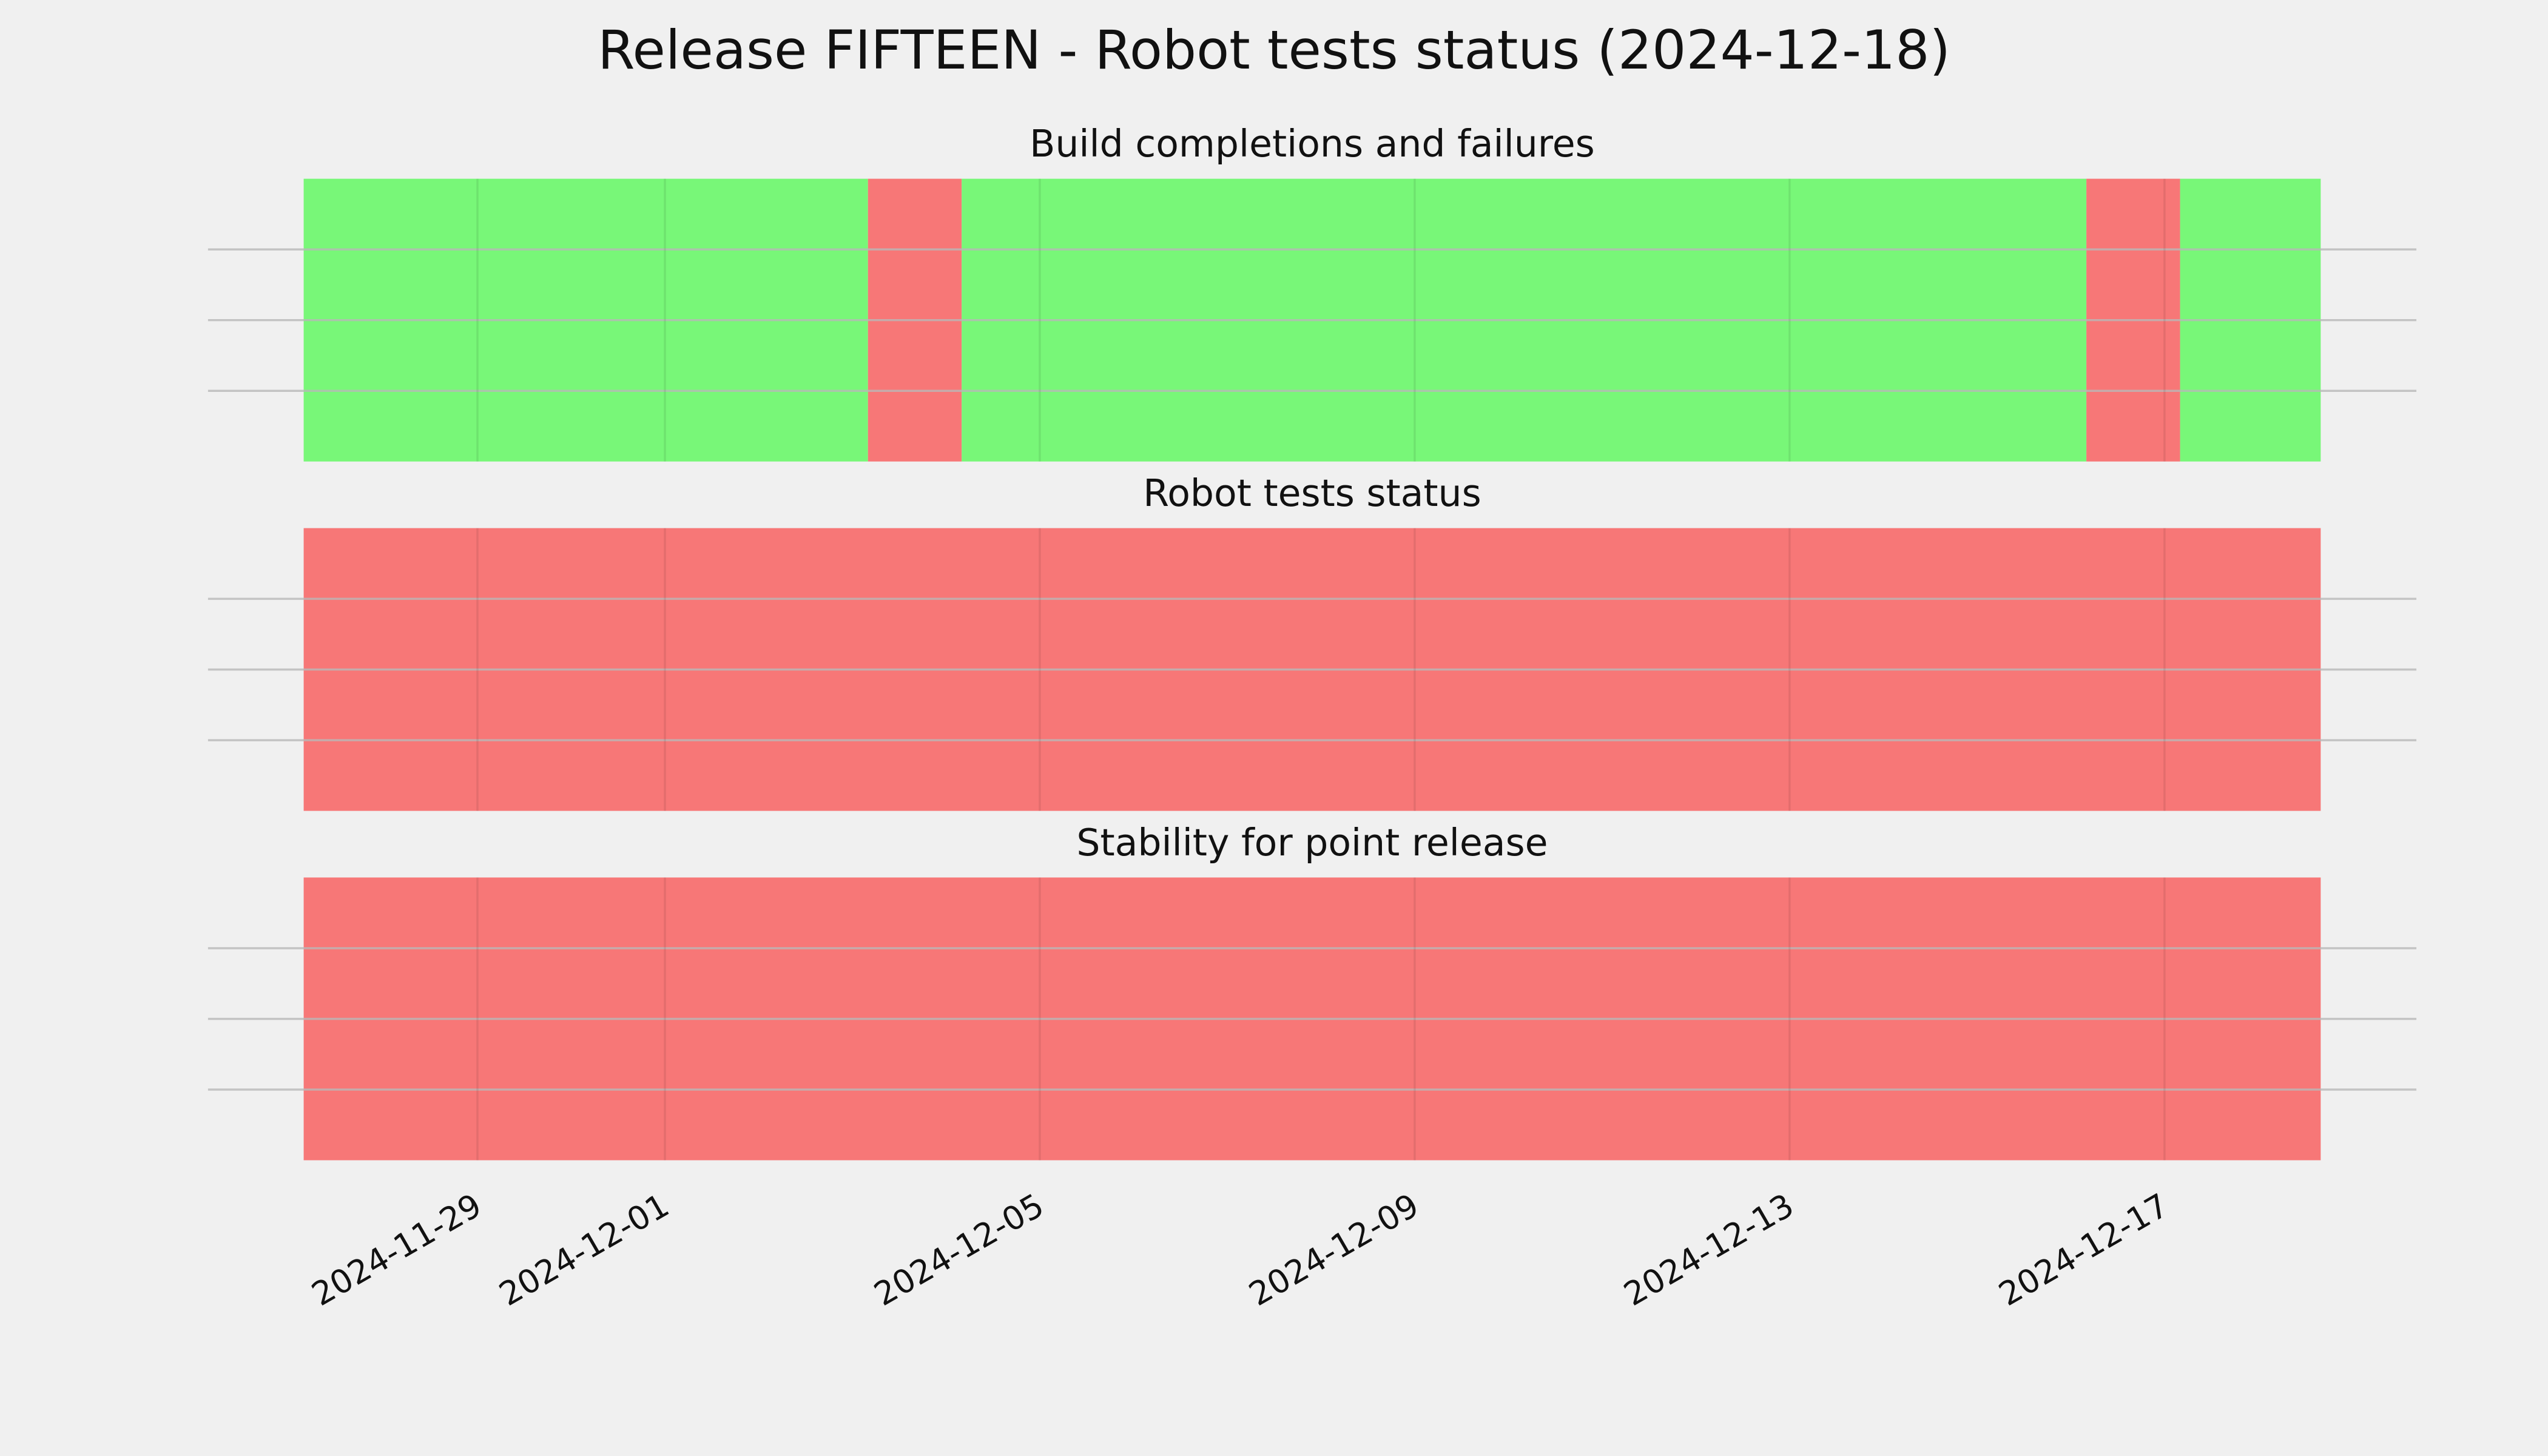  Describe the element at coordinates (2083, 1249) in the screenshot. I see `x-tick-label: 2024-12-17` at that location.